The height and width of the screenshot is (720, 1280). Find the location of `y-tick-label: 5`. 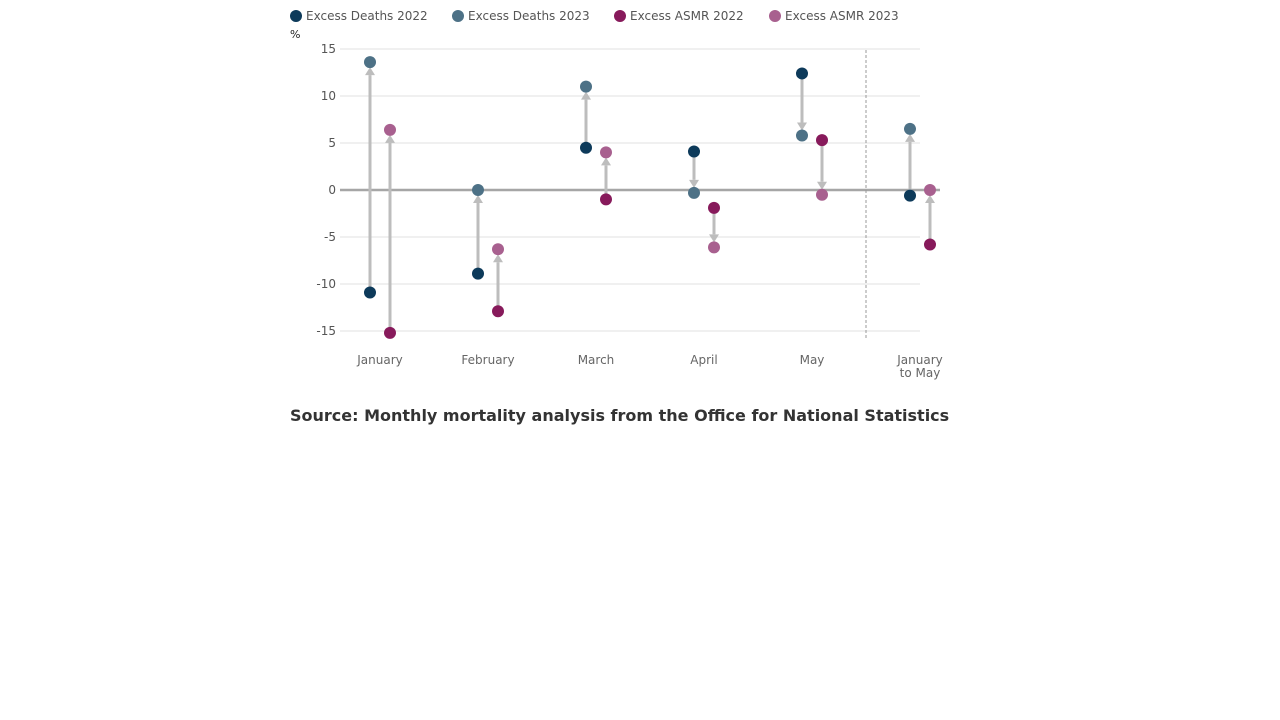

y-tick-label: 5 is located at coordinates (332, 143).